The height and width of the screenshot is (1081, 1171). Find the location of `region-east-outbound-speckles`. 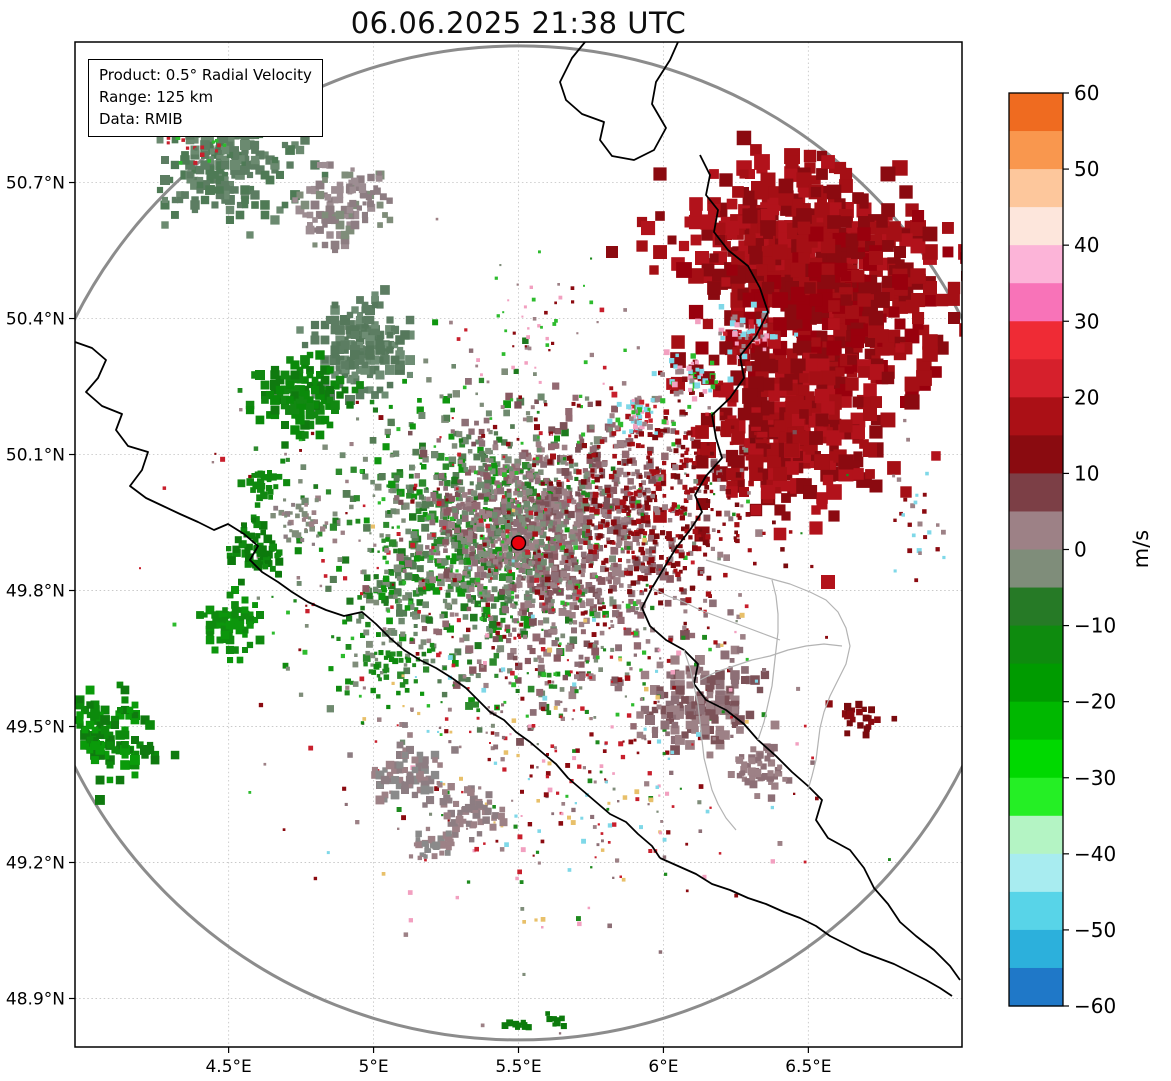

region-east-outbound-speckles is located at coordinates (661, 513).